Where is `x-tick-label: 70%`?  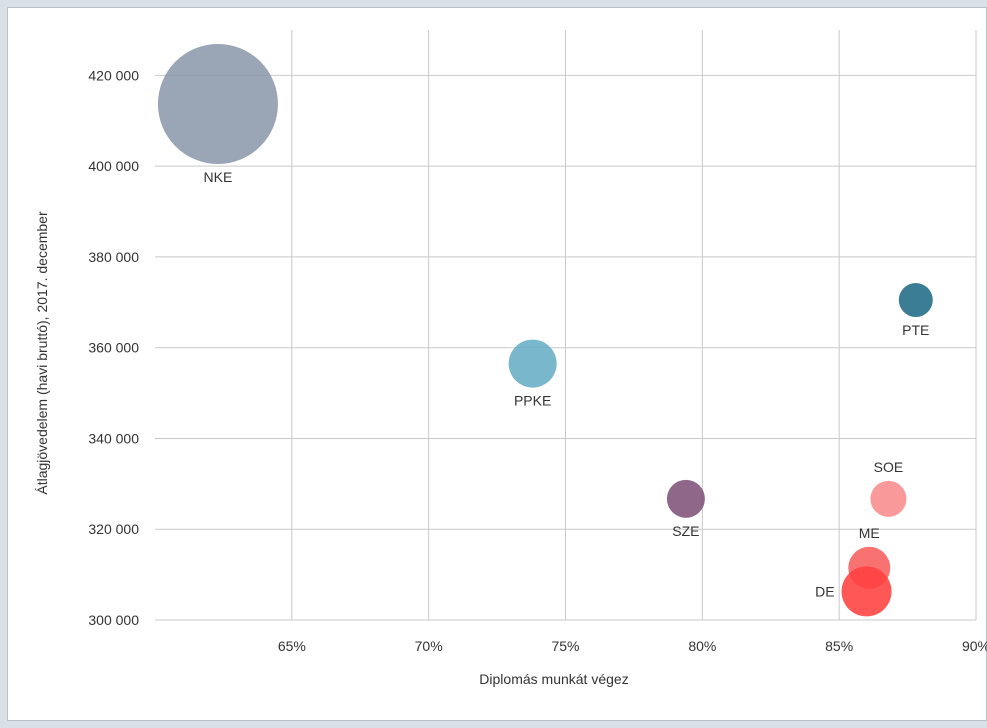 x-tick-label: 70% is located at coordinates (429, 646).